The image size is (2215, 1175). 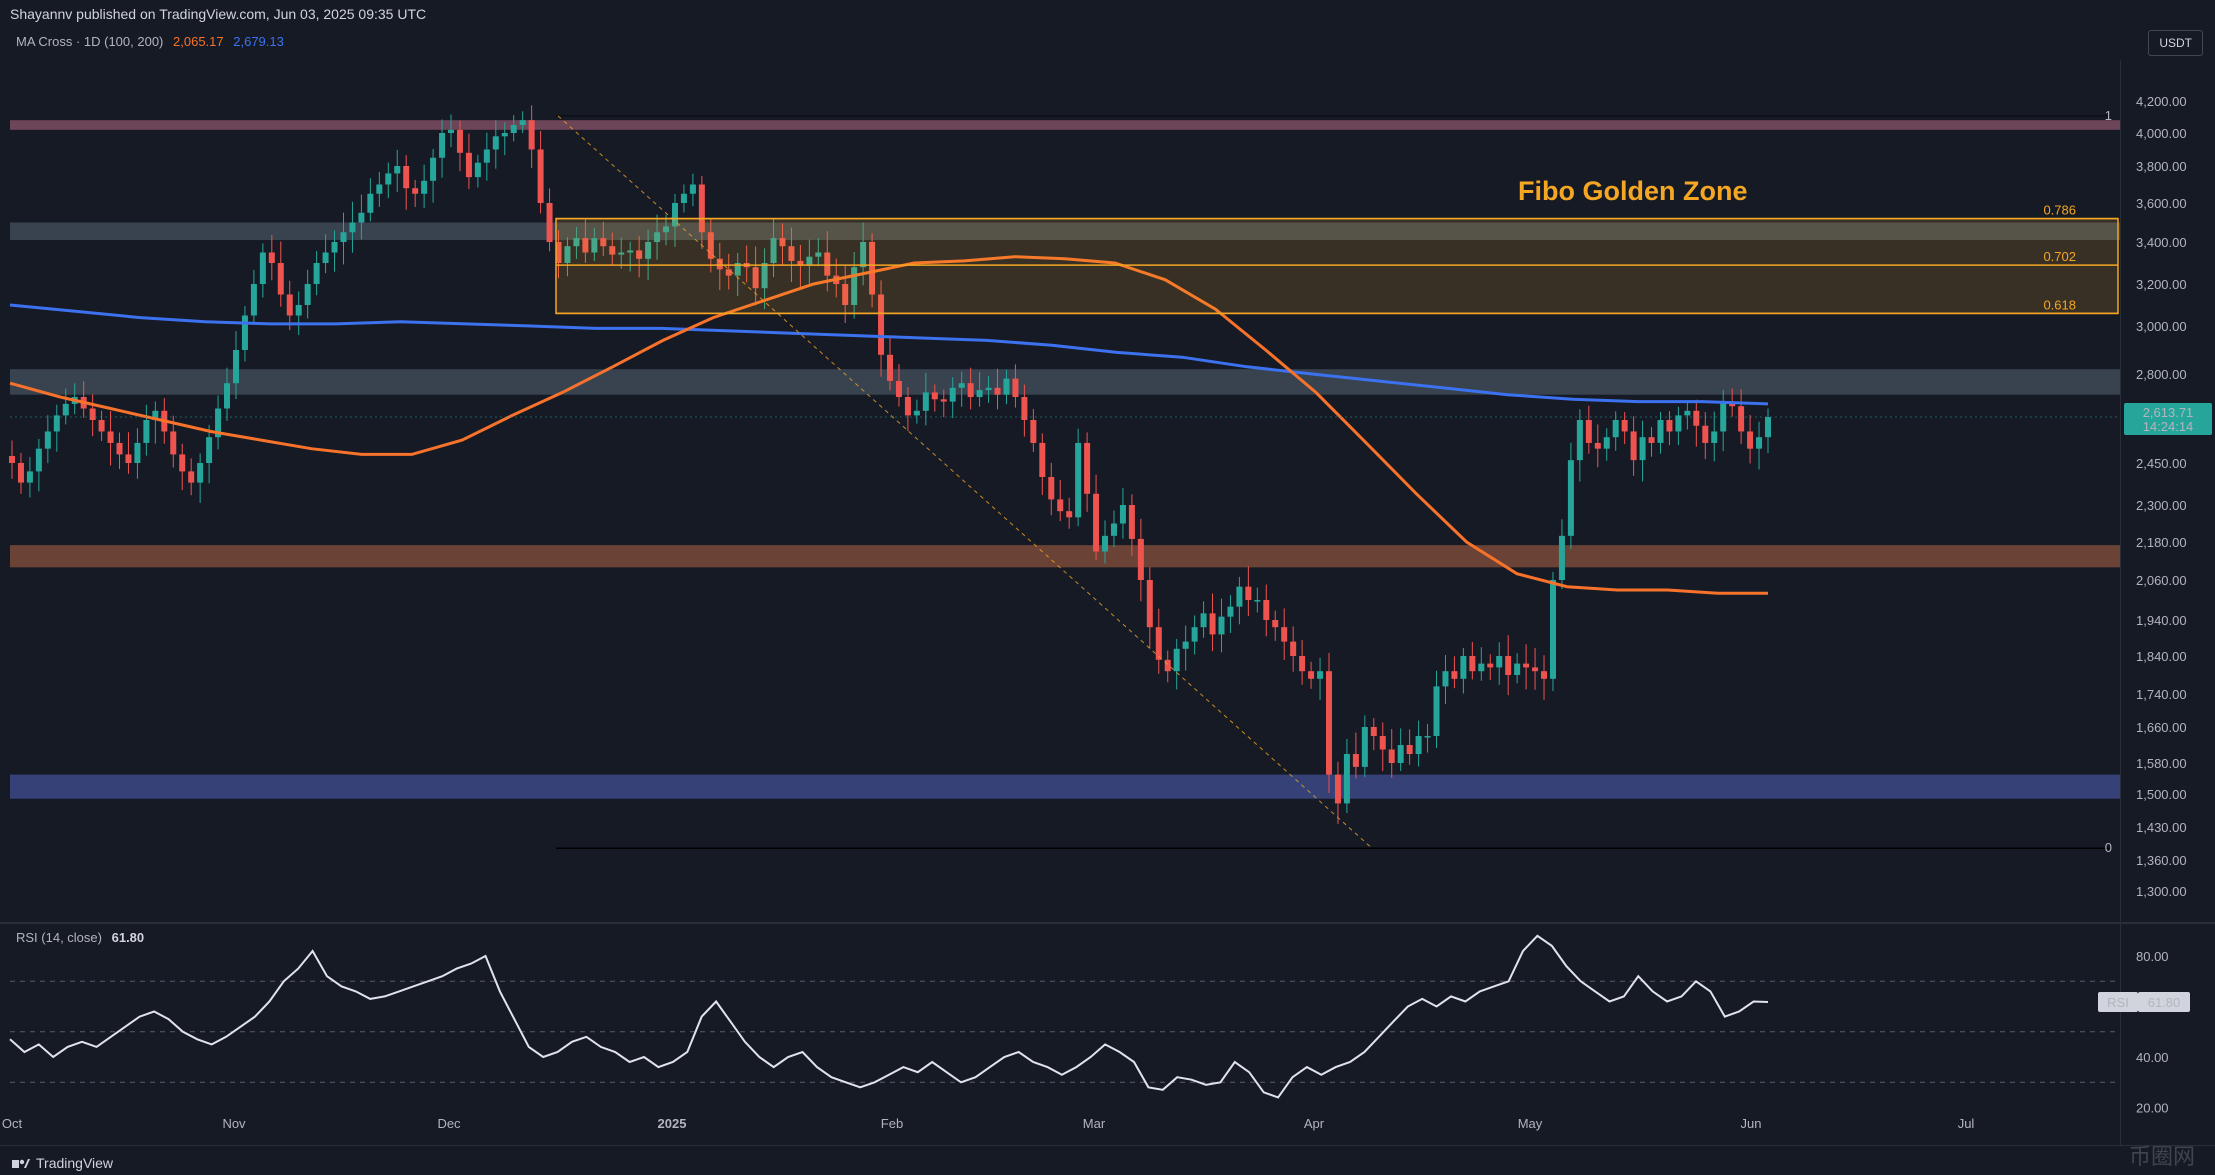 What do you see at coordinates (90, 41) in the screenshot?
I see `ma-cross-label: MA Cross · 1D (100, 200)` at bounding box center [90, 41].